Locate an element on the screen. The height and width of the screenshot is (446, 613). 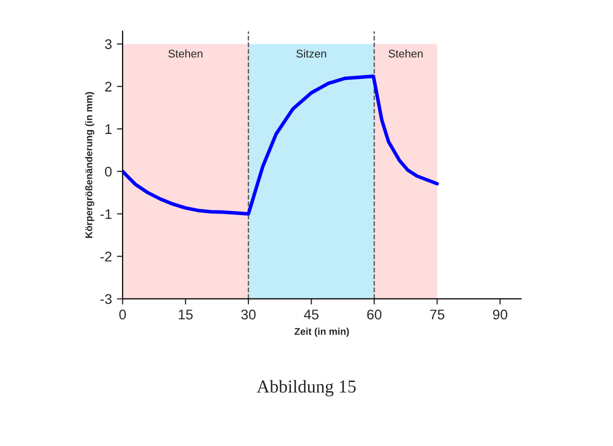
y-tick-label: 0 is located at coordinates (108, 171).